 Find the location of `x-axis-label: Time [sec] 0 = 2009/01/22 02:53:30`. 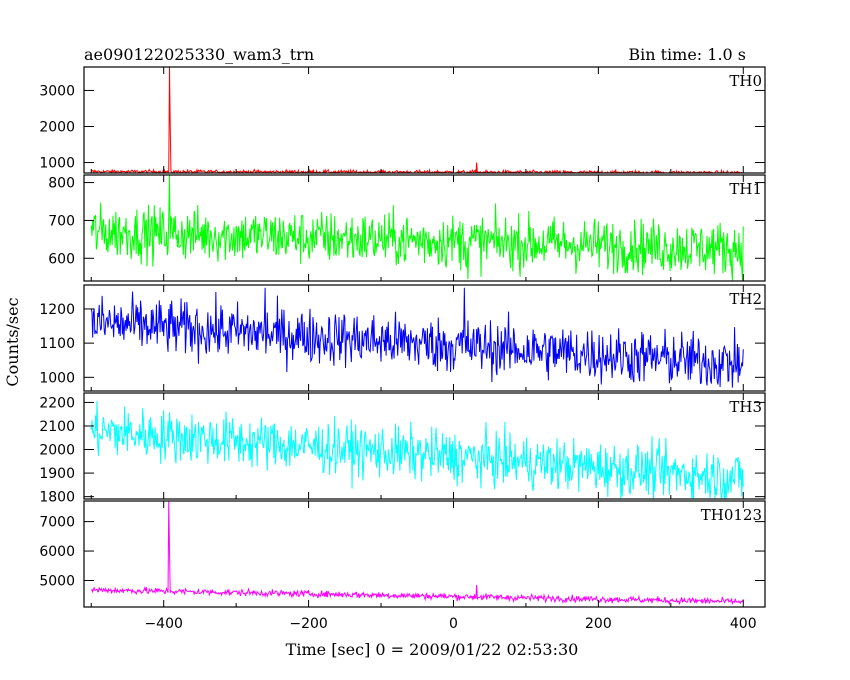

x-axis-label: Time [sec] 0 = 2009/01/22 02:53:30 is located at coordinates (432, 649).